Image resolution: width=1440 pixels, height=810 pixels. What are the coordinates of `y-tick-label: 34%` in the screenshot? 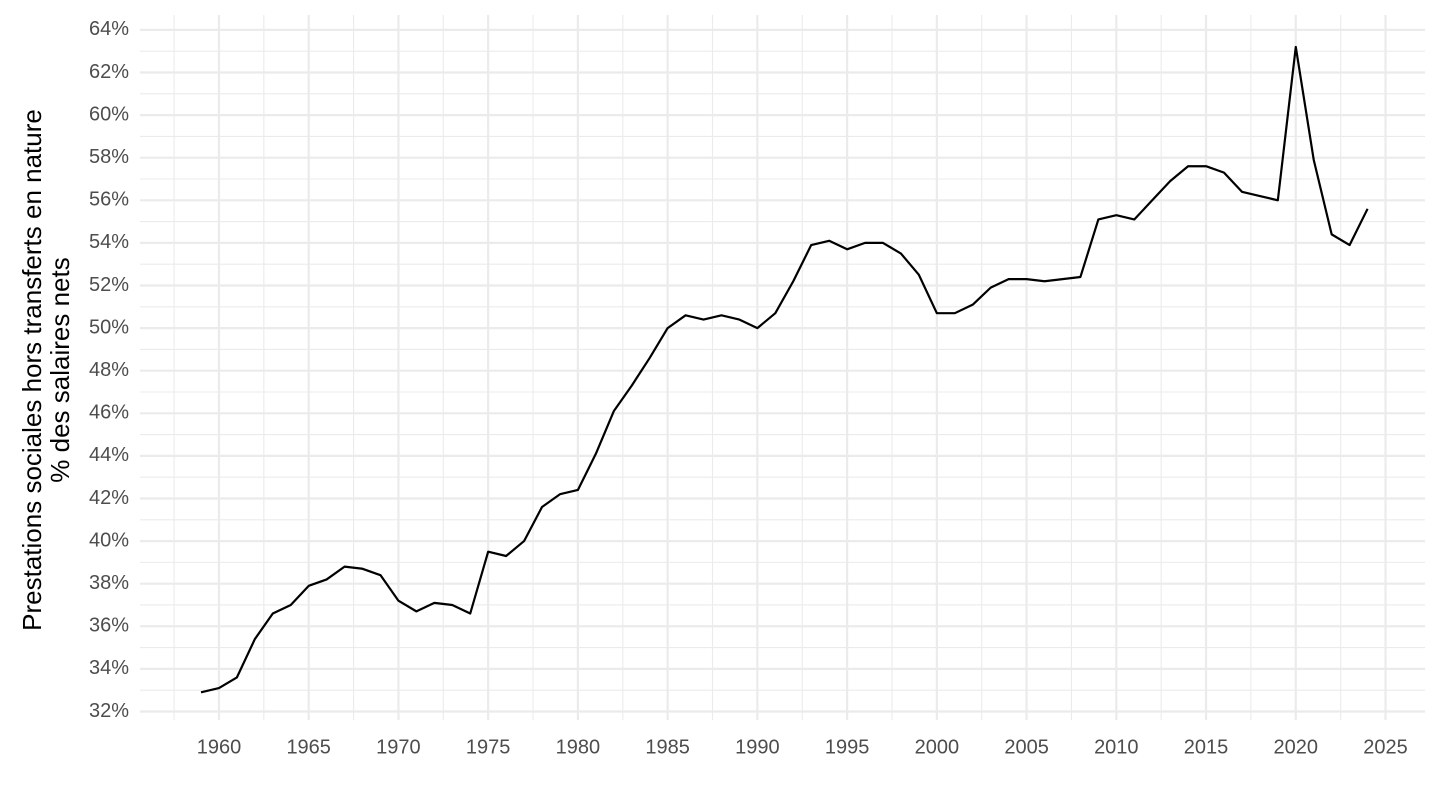 It's located at (109, 668).